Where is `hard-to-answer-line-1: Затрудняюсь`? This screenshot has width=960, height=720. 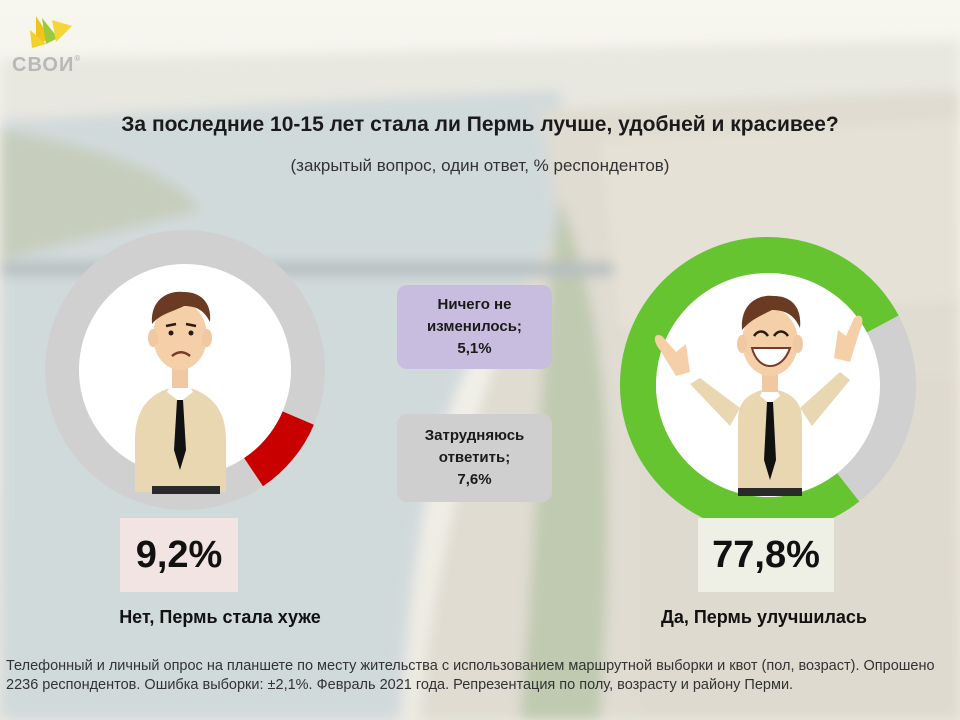 hard-to-answer-line-1: Затрудняюсь is located at coordinates (474, 435).